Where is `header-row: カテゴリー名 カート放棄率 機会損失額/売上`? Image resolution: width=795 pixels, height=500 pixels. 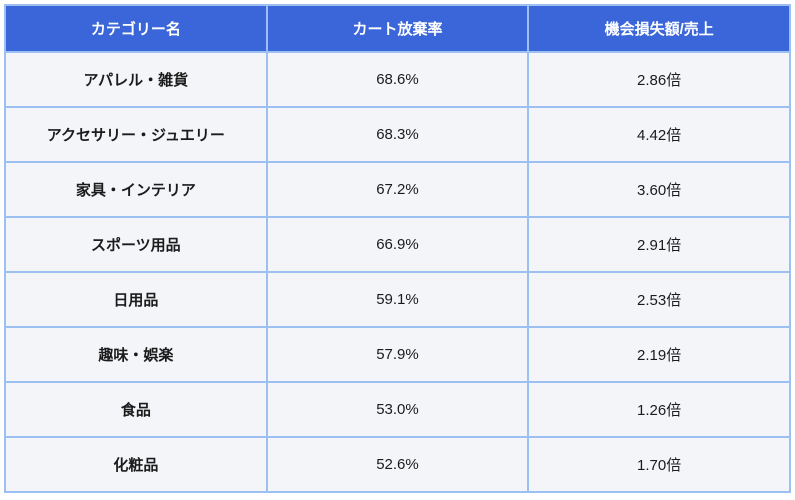
header-row: カテゴリー名 カート放棄率 機会損失額/売上 is located at coordinates (397, 28).